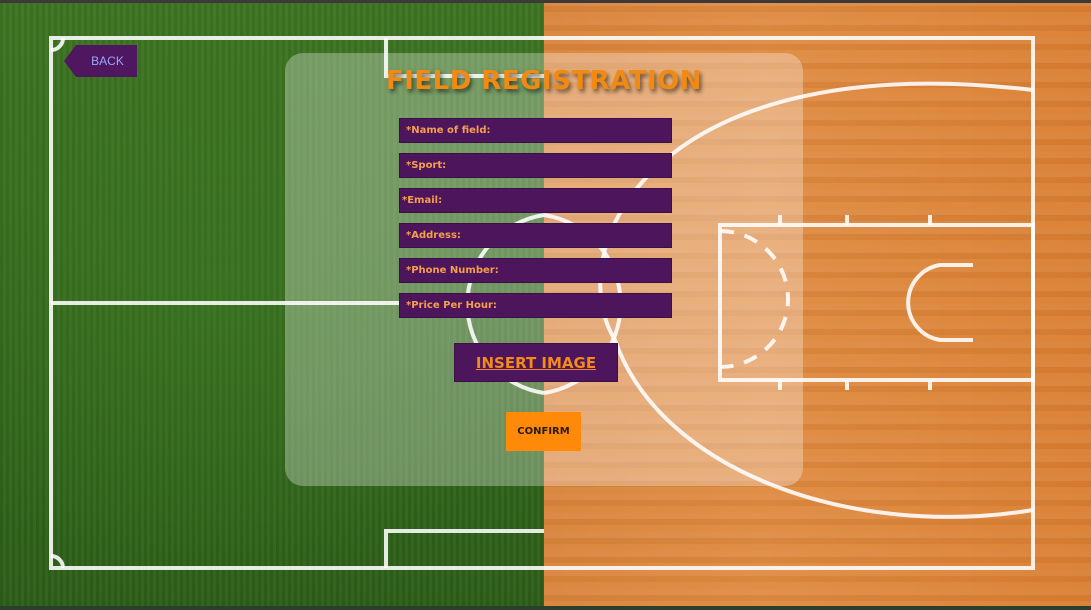 Image resolution: width=1091 pixels, height=610 pixels. Describe the element at coordinates (545, 608) in the screenshot. I see `window-bottom-border` at that location.